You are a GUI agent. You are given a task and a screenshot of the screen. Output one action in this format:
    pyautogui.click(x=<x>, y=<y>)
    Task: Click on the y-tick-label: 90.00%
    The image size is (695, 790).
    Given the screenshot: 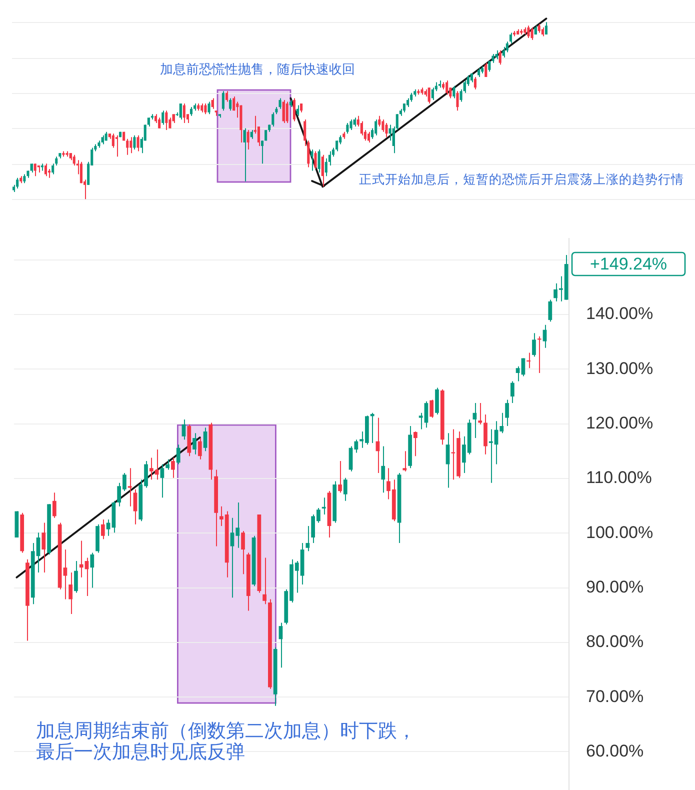 What is the action you would take?
    pyautogui.click(x=615, y=586)
    